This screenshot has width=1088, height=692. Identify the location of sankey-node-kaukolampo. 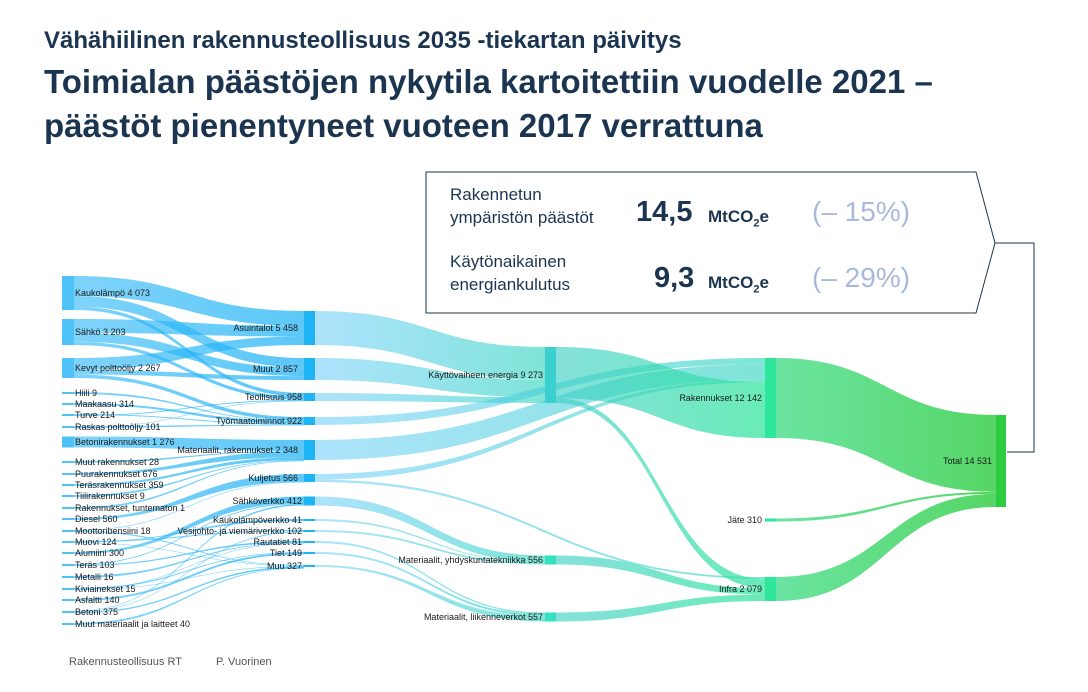
(68, 293).